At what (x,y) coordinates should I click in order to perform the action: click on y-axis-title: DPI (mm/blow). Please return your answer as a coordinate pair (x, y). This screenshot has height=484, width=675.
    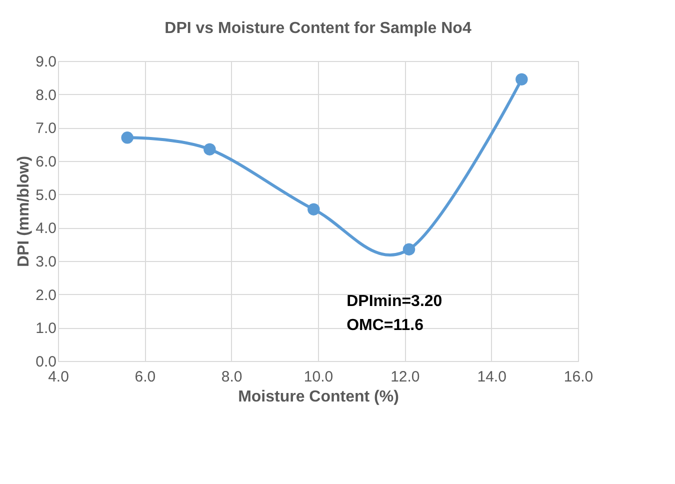
    Looking at the image, I should click on (24, 212).